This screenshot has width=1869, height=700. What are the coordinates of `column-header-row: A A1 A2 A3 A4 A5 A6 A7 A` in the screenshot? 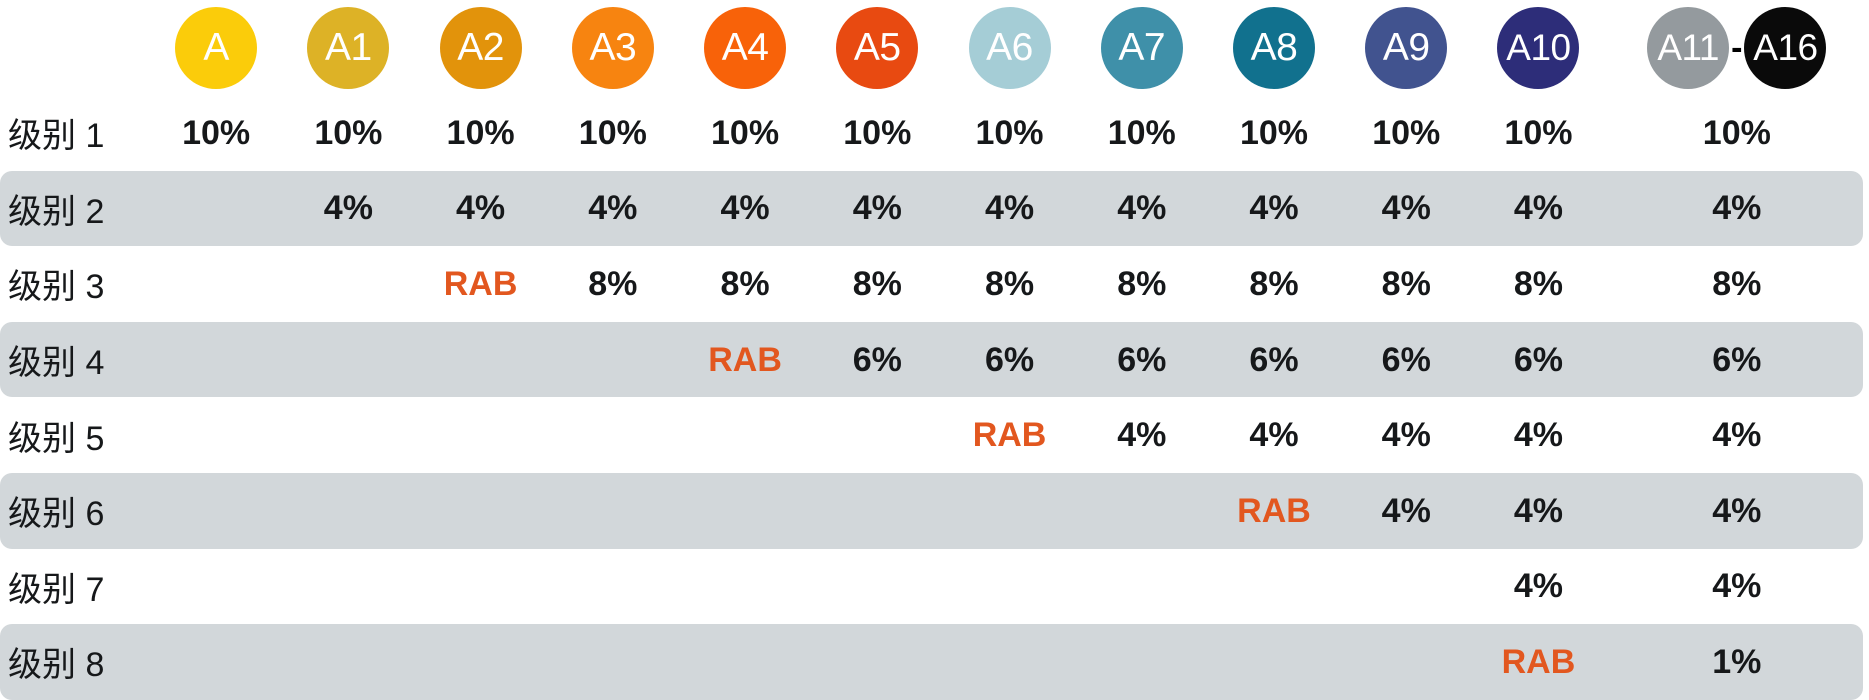 It's located at (934, 47).